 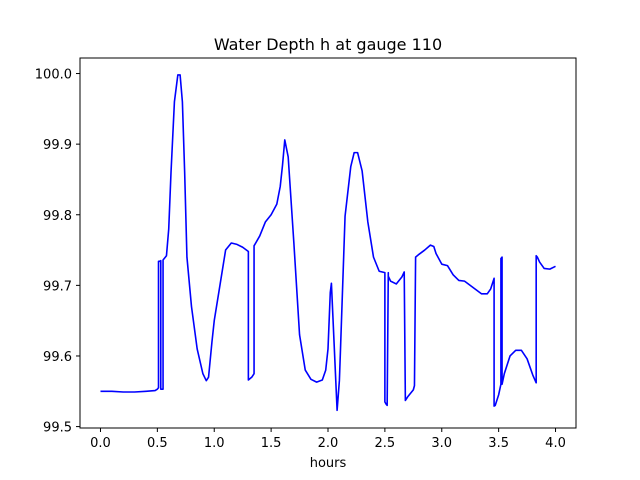 What do you see at coordinates (328, 44) in the screenshot?
I see `chart-title: Water Depth h at gauge 110` at bounding box center [328, 44].